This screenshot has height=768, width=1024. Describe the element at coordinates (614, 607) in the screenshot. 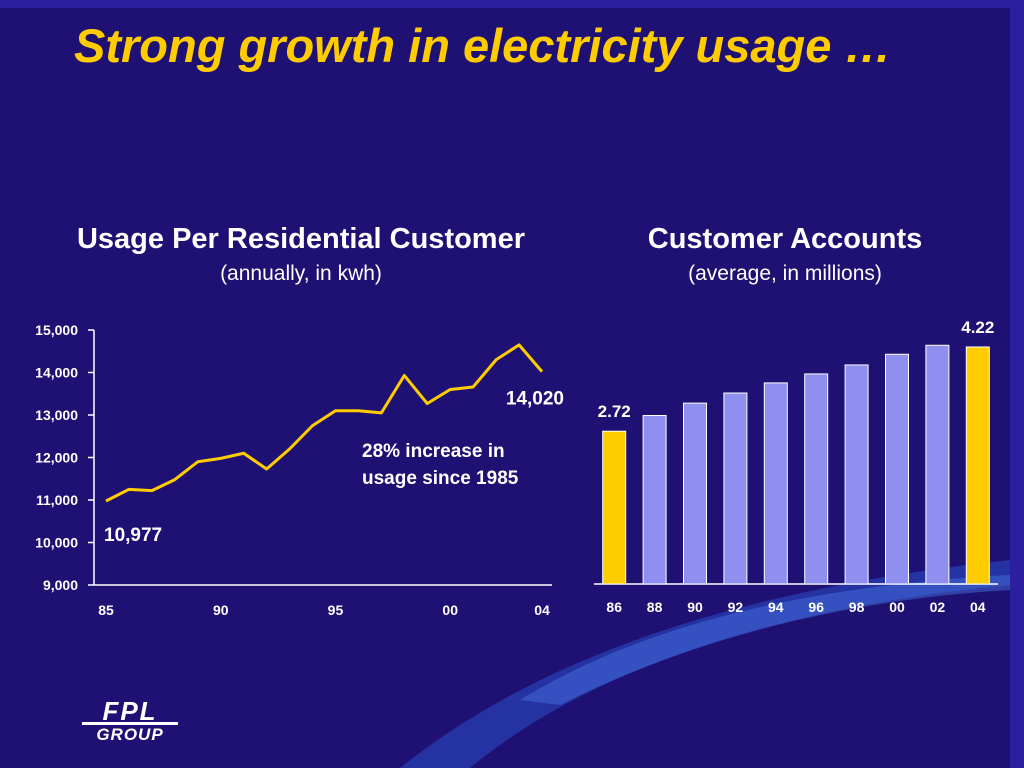

I see `bar-x-tick-label: 86` at that location.